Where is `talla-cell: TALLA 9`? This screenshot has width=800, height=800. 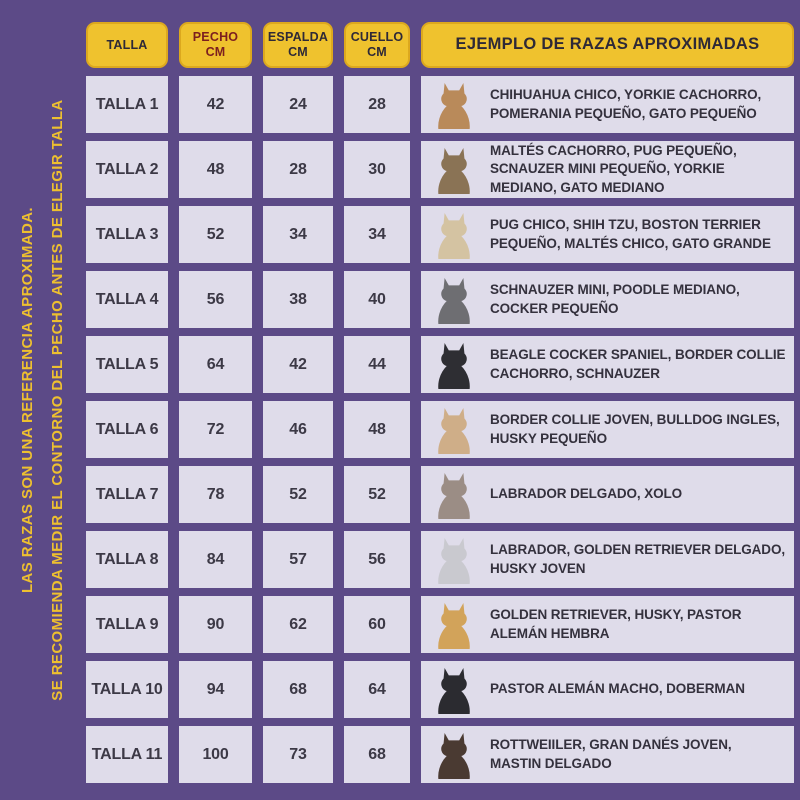 talla-cell: TALLA 9 is located at coordinates (127, 624).